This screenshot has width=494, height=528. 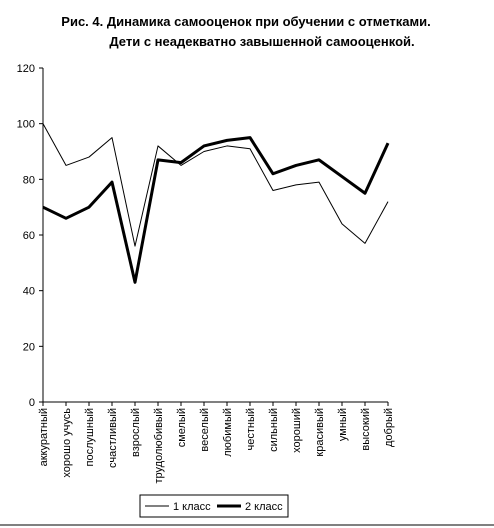 What do you see at coordinates (29, 347) in the screenshot?
I see `y-tick-label: 20` at bounding box center [29, 347].